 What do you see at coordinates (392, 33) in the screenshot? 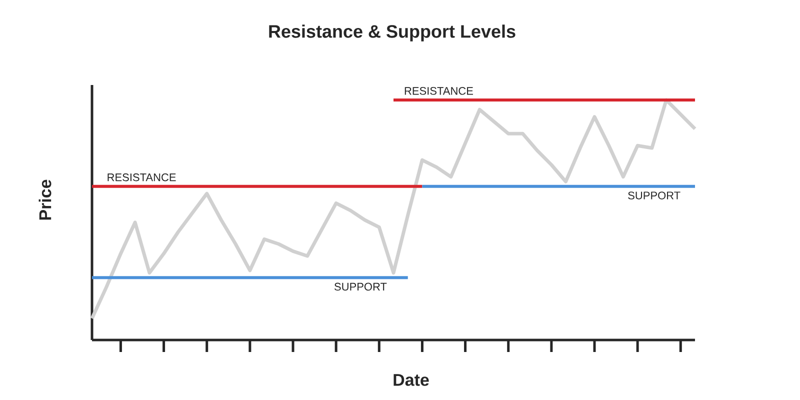
I see `chart-title: Resistance & Support Levels` at bounding box center [392, 33].